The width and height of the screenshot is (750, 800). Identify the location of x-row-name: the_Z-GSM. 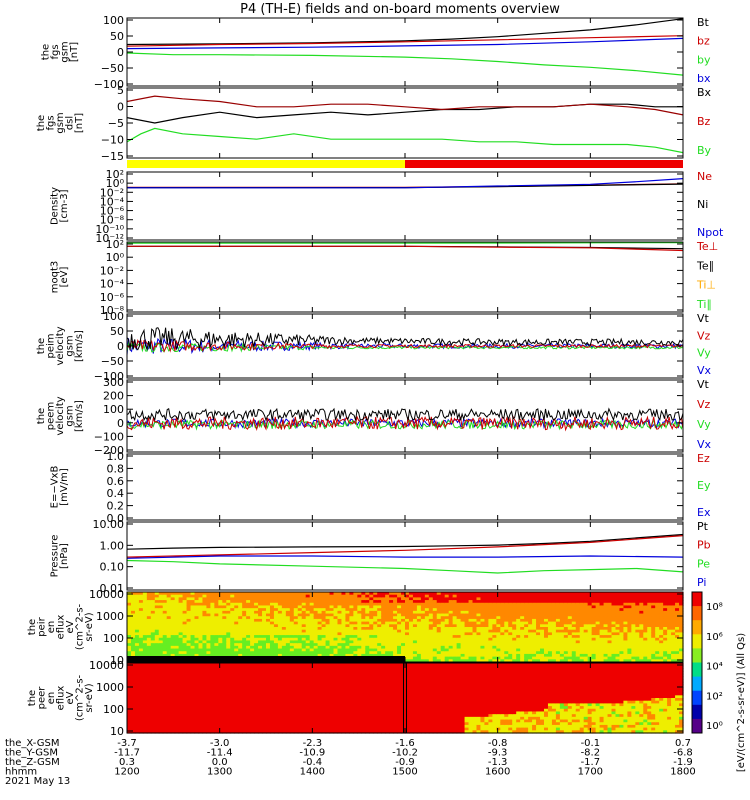
(32, 762).